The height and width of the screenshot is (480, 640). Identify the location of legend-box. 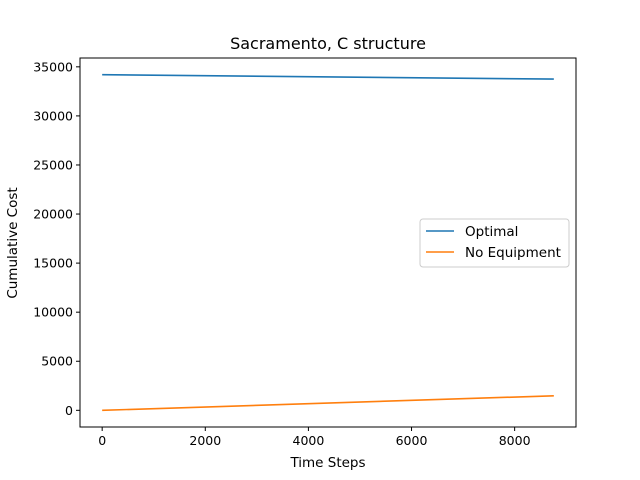
(494, 243).